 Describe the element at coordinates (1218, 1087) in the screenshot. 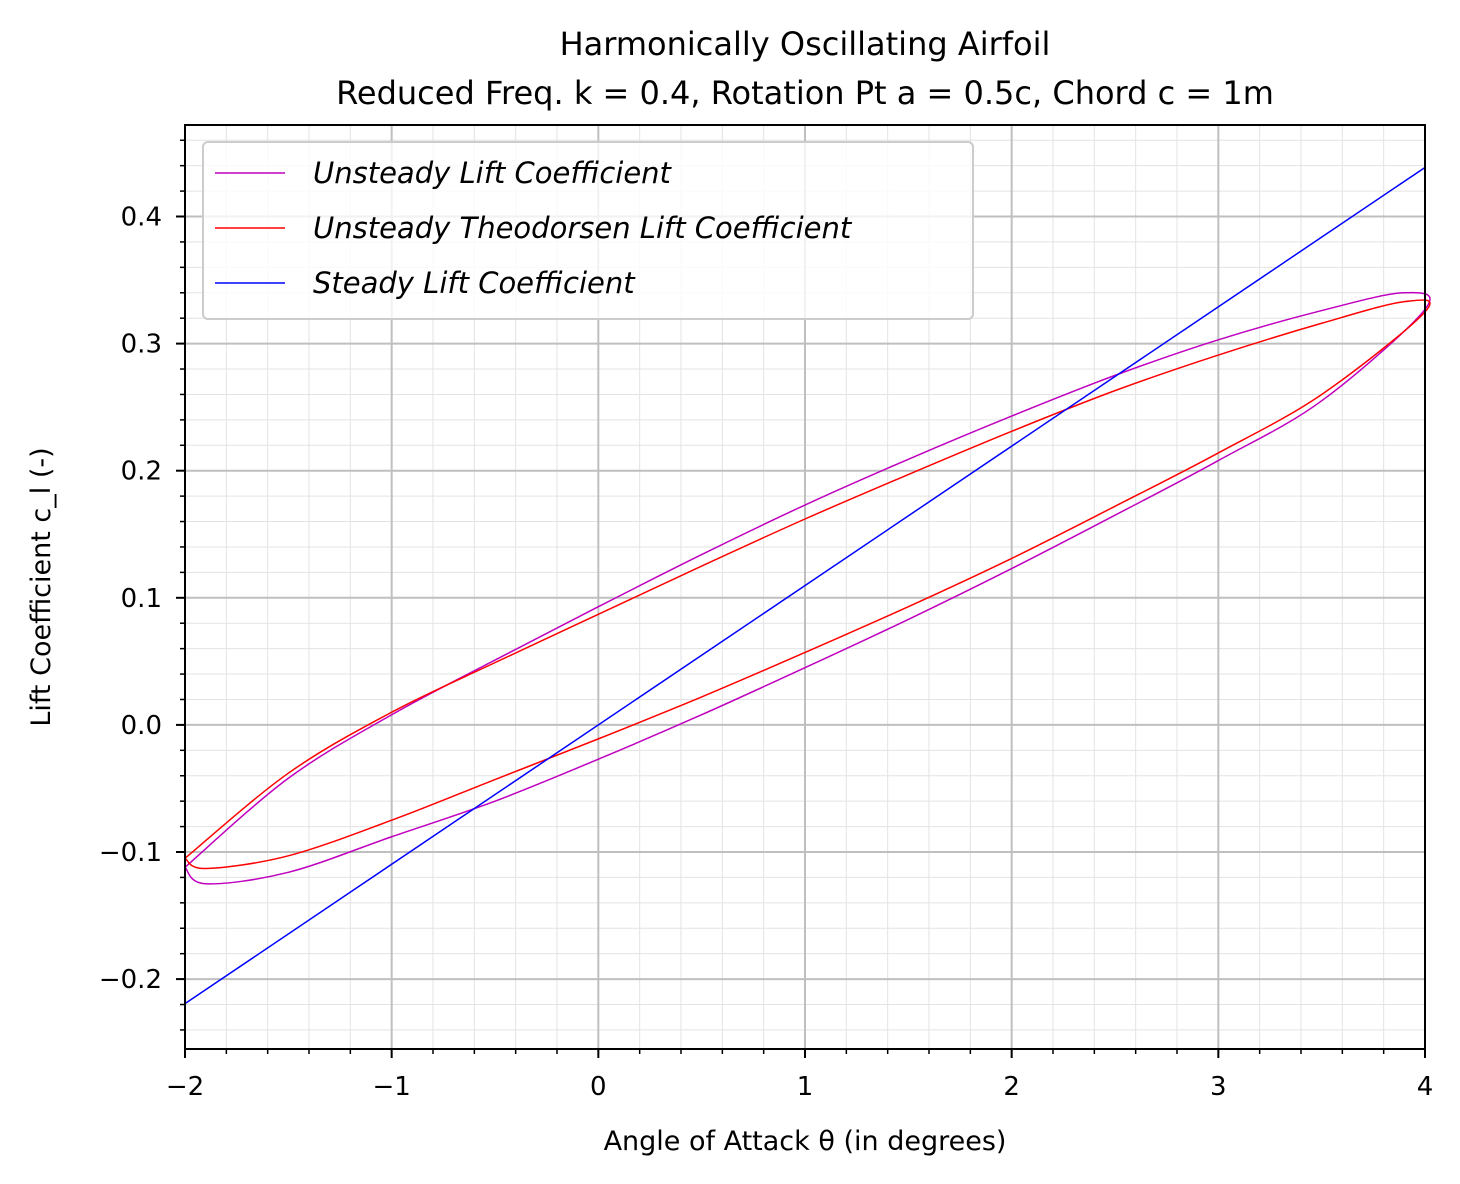

I see `x-tick-label: 3` at that location.